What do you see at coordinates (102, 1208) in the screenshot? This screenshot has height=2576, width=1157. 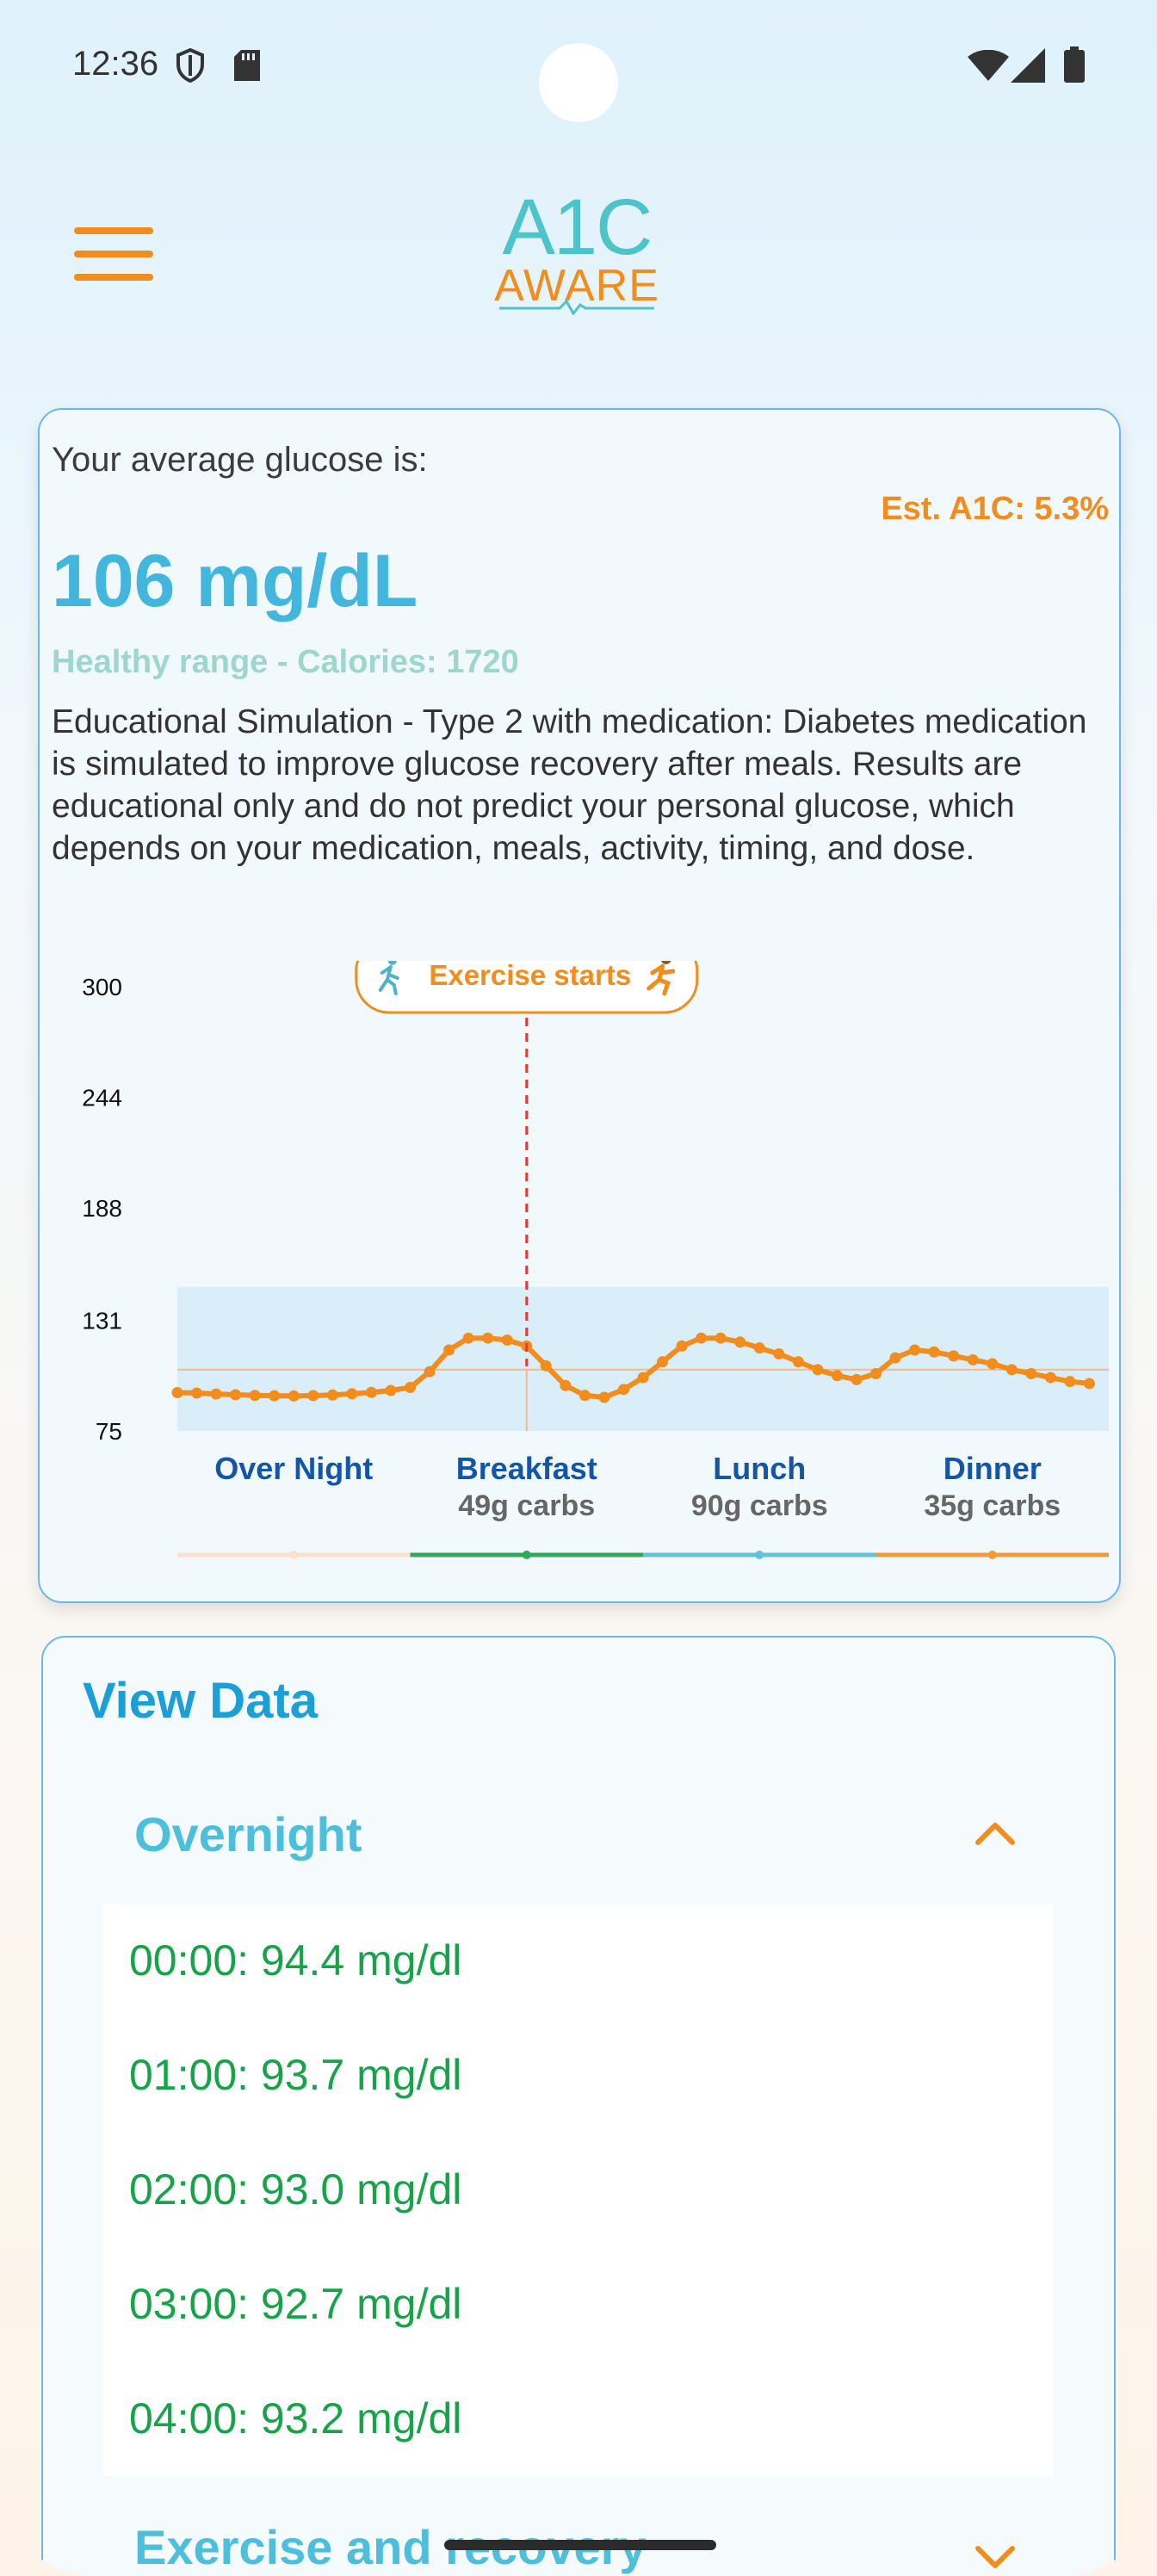 I see `y-tick-label: 188` at bounding box center [102, 1208].